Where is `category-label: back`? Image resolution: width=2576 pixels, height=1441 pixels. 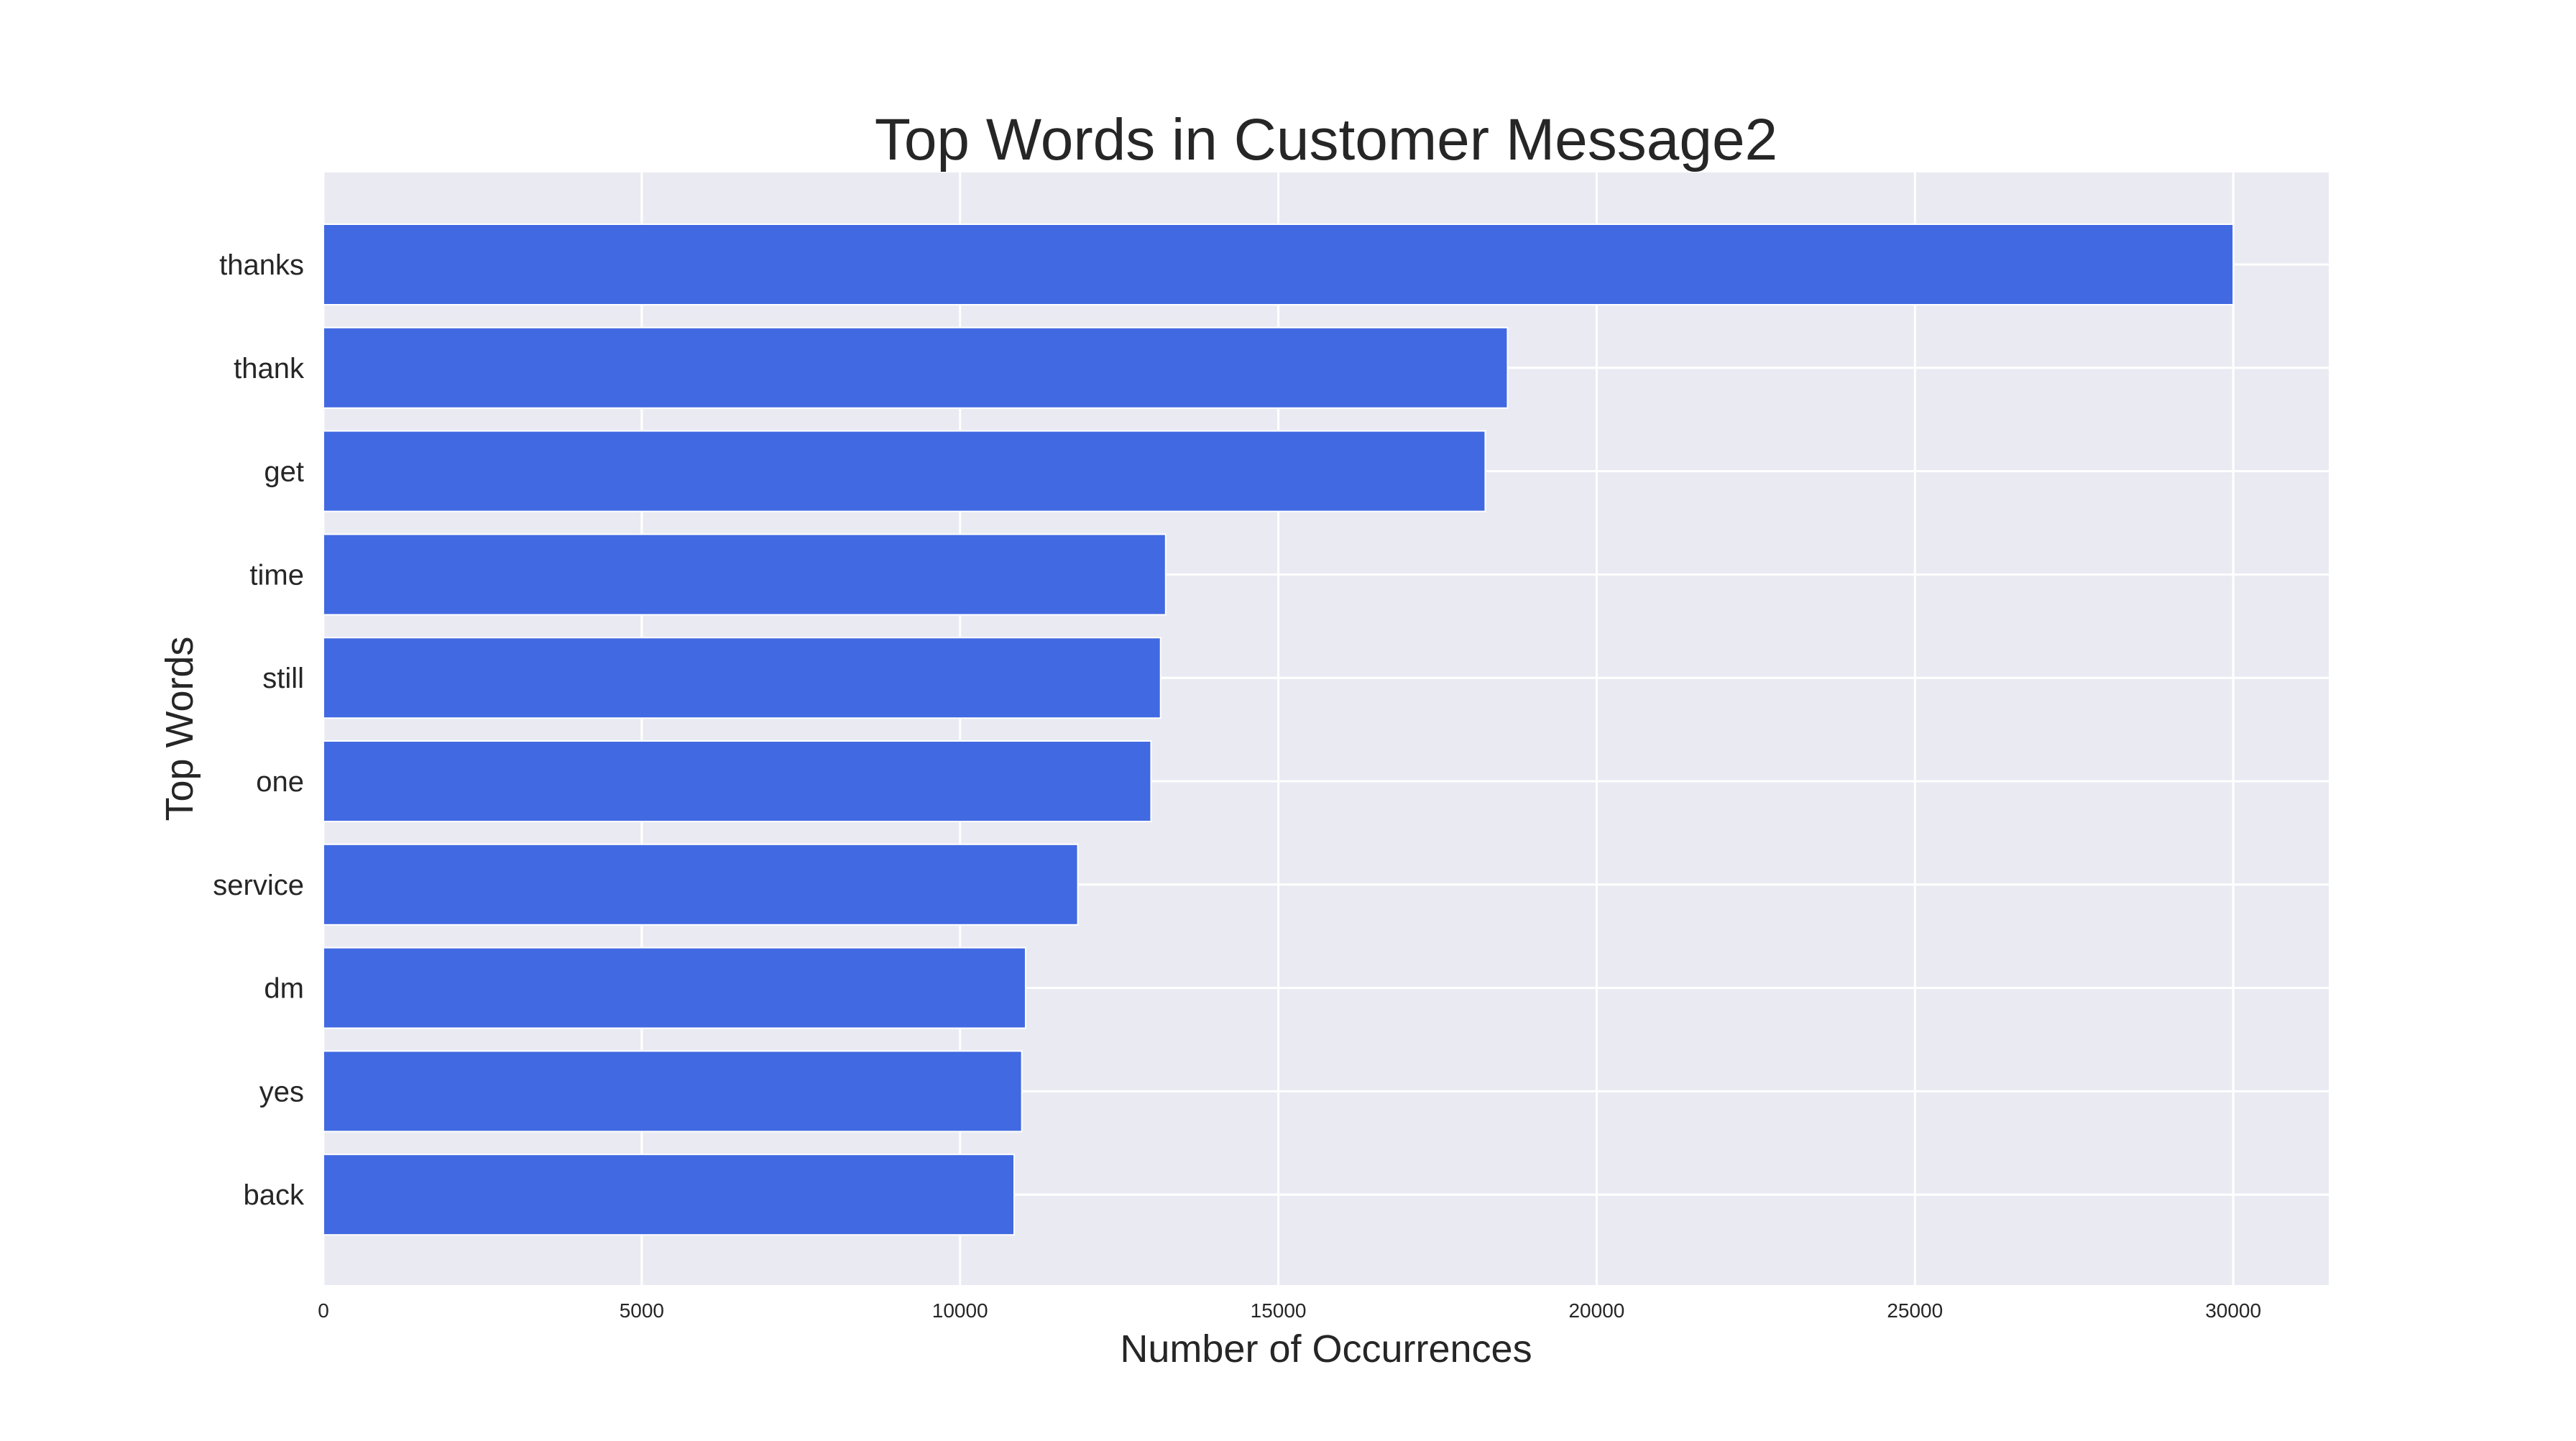
category-label: back is located at coordinates (274, 1195).